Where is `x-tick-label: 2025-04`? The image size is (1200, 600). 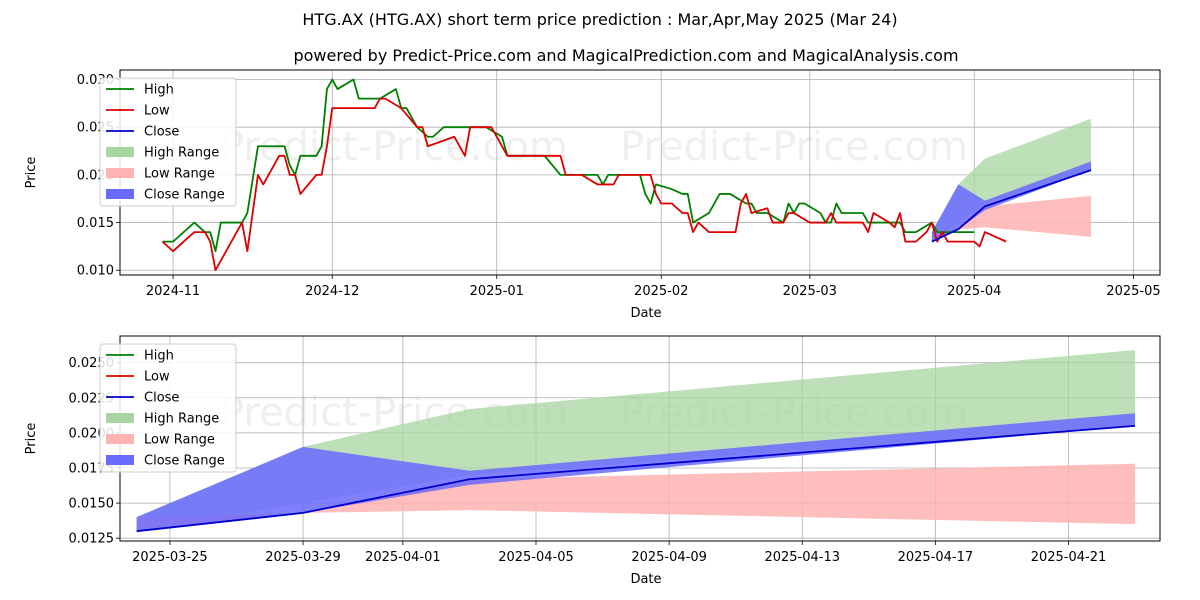
x-tick-label: 2025-04 is located at coordinates (974, 291).